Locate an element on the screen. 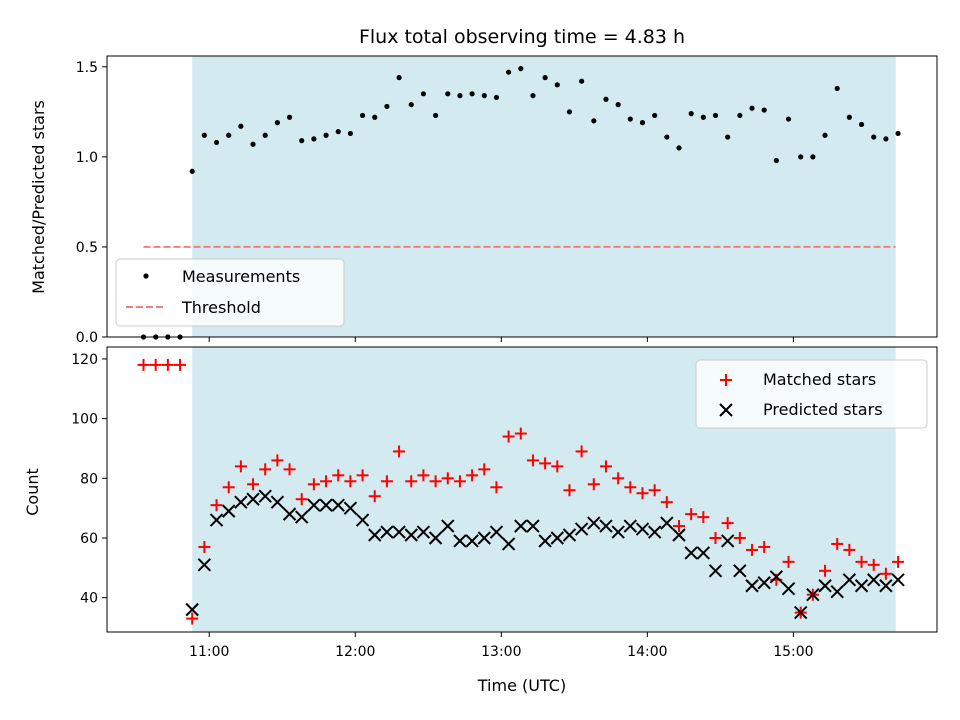 Image resolution: width=960 pixels, height=720 pixels. legend-measurements-marker is located at coordinates (146, 276).